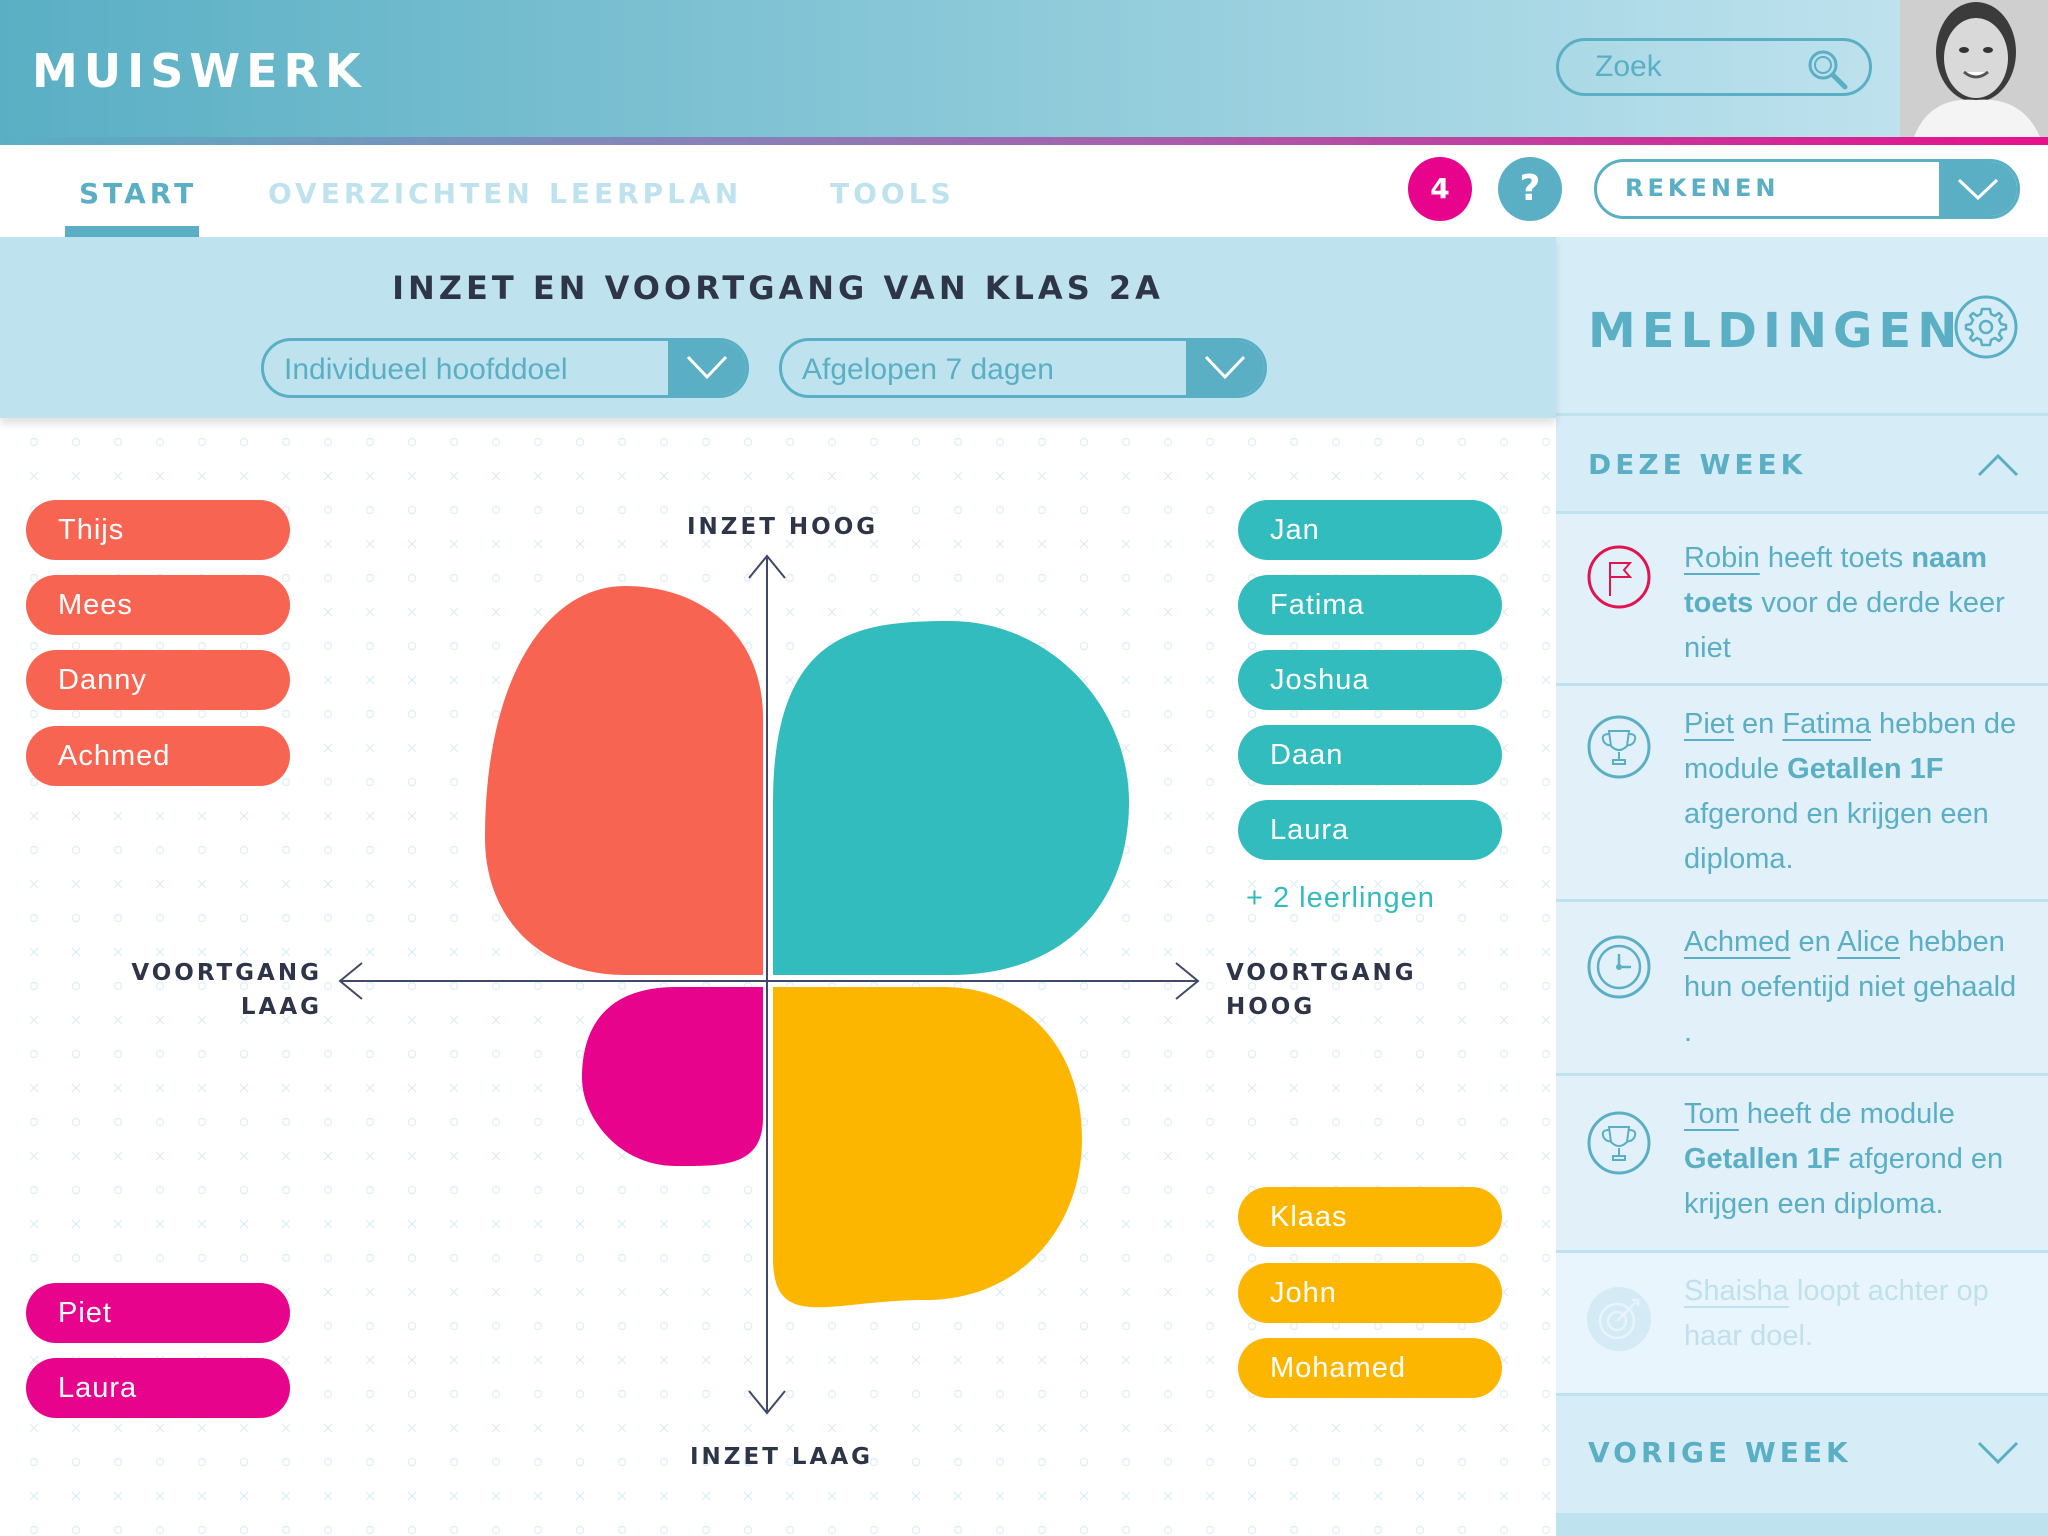 The height and width of the screenshot is (1536, 2048). Describe the element at coordinates (158, 605) in the screenshot. I see `student-pill-coral: Mees` at that location.